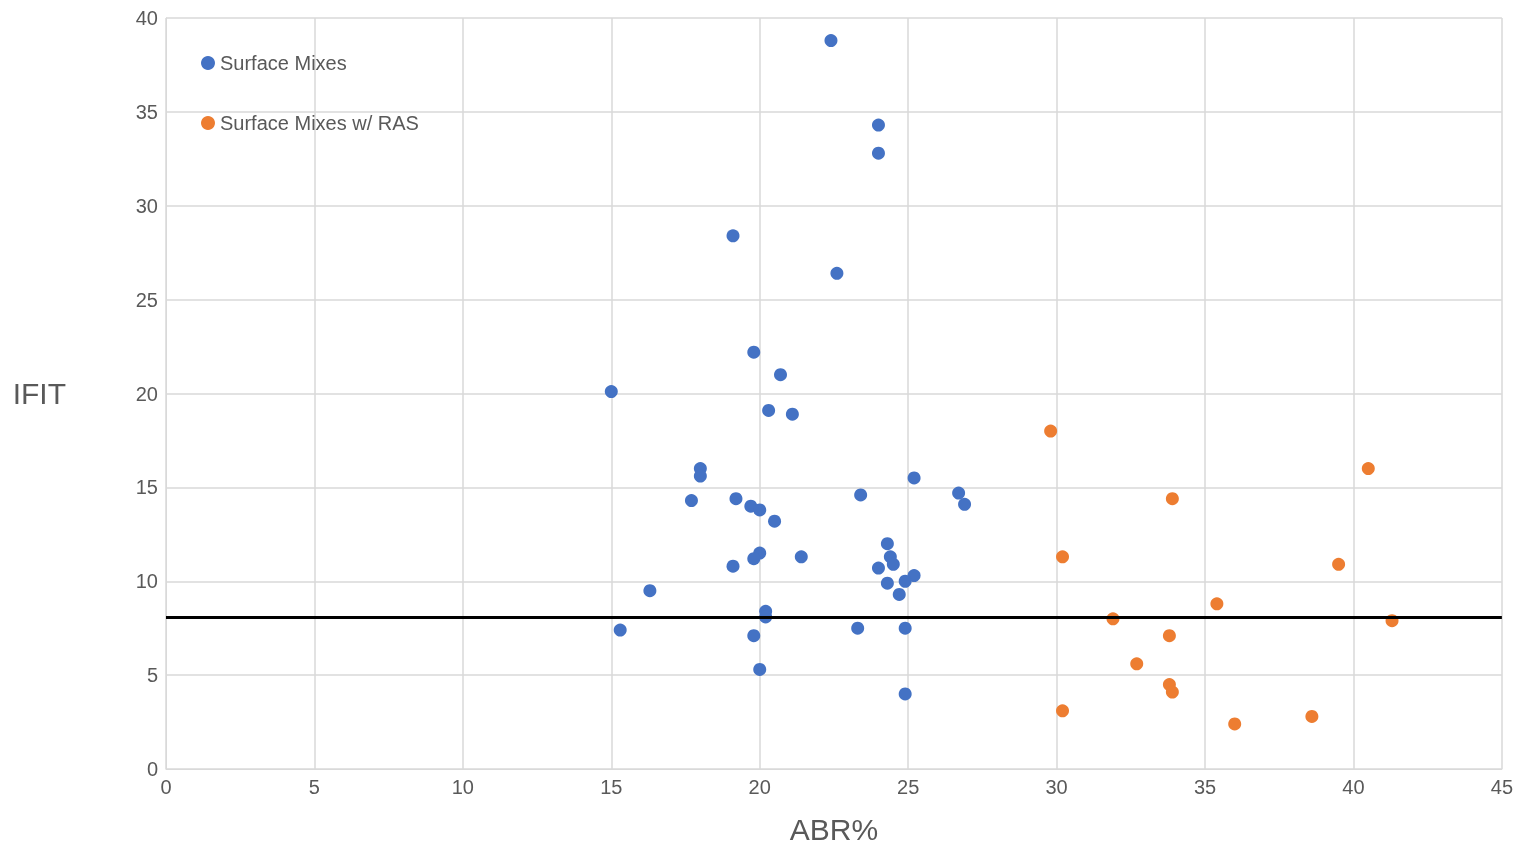 The width and height of the screenshot is (1524, 866). I want to click on legend-label: Surface Mixes w/ RAS, so click(319, 123).